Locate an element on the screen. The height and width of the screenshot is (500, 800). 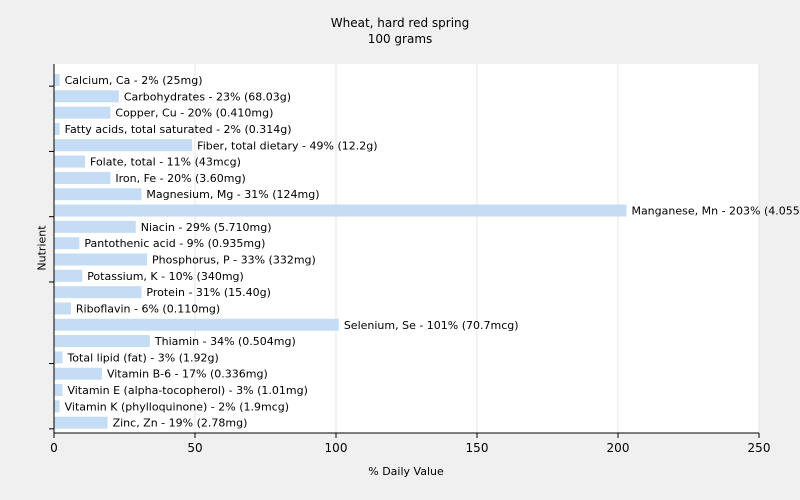
bar-label: Magnesium, Mg - 31% (124mg) is located at coordinates (232, 194).